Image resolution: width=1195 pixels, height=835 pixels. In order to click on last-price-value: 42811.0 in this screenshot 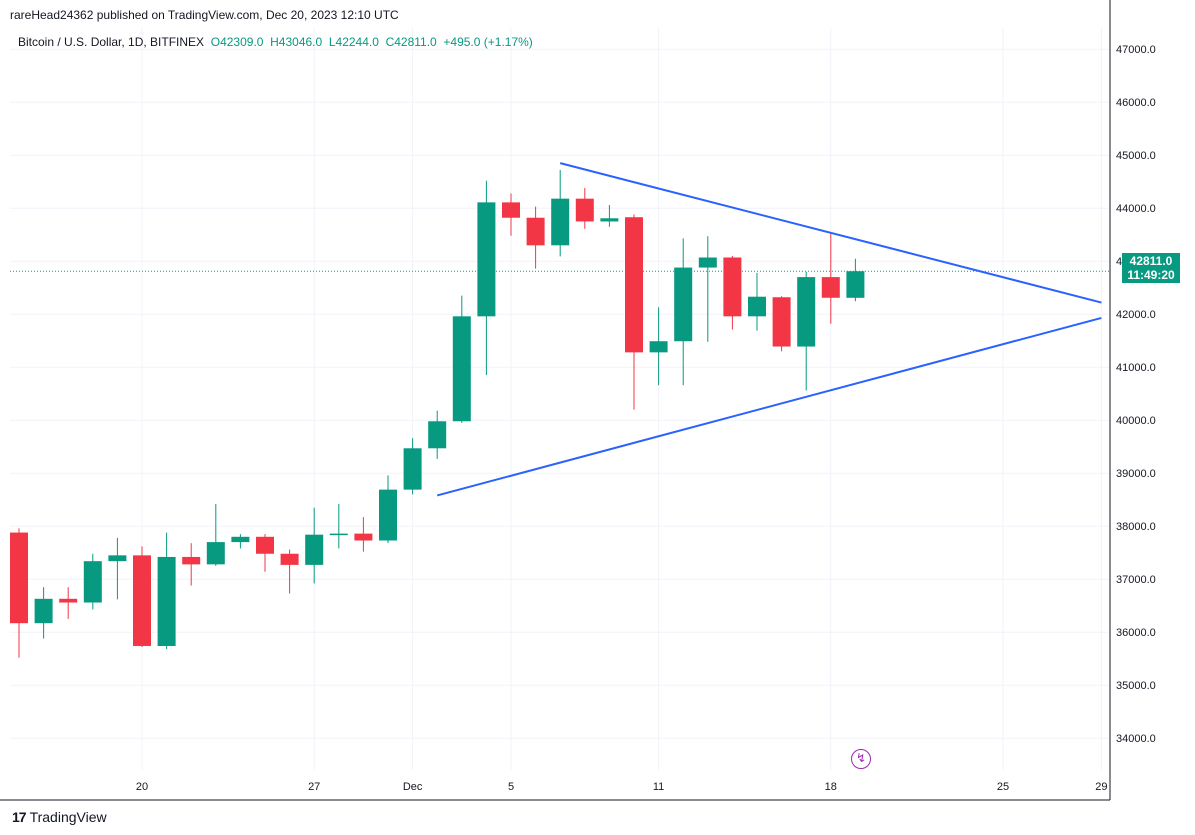, I will do `click(1151, 261)`.